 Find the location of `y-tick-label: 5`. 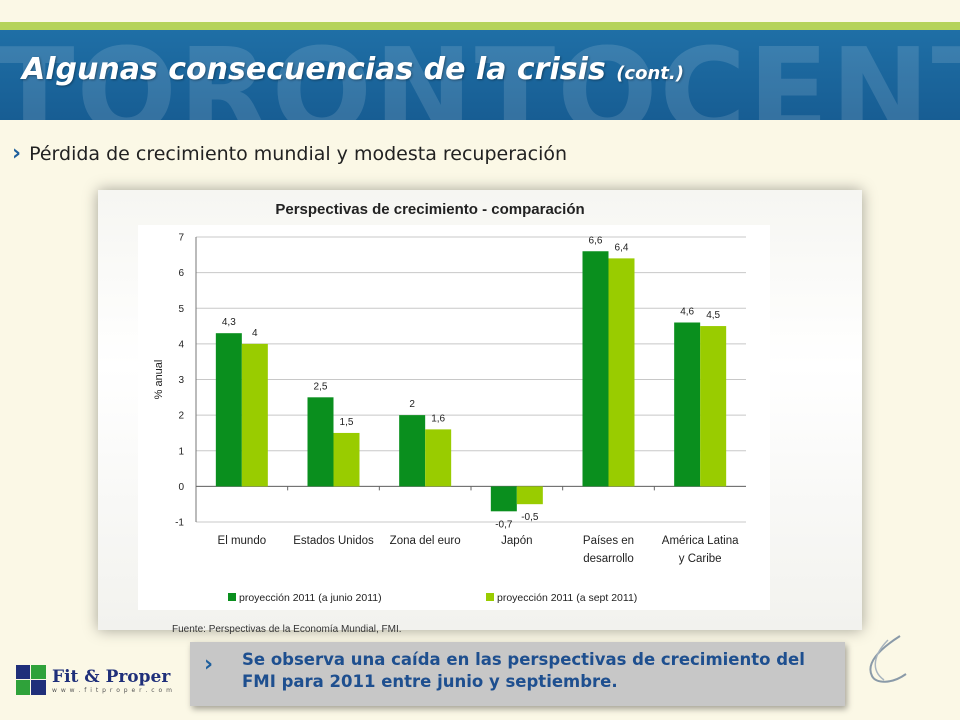

y-tick-label: 5 is located at coordinates (181, 309).